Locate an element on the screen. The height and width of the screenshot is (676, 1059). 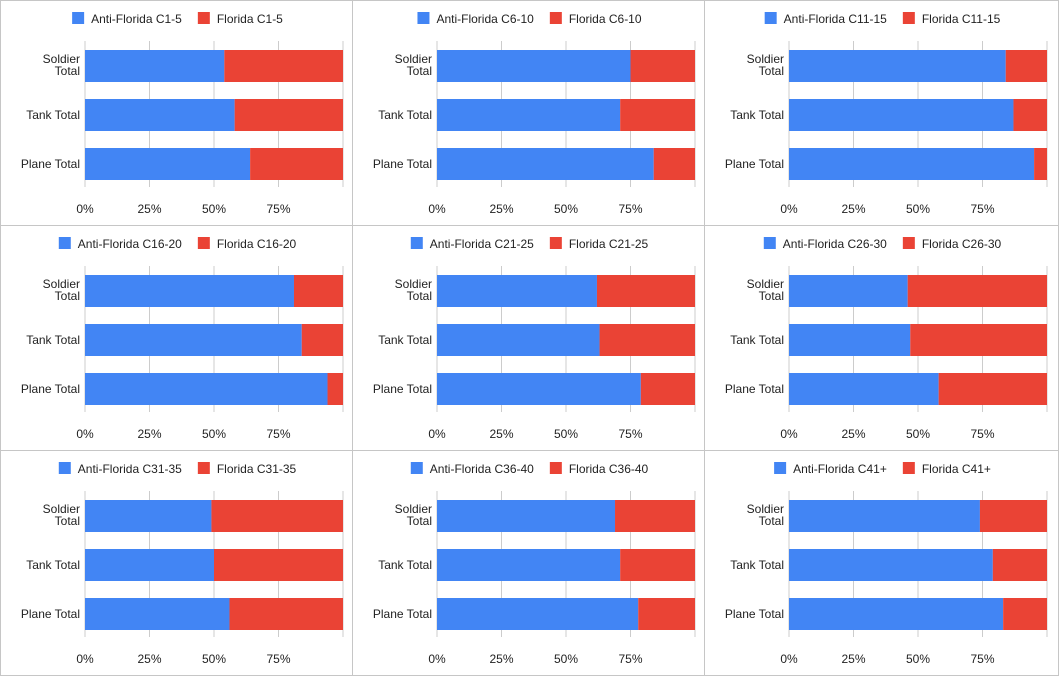
legend-item: Florida C41+ is located at coordinates (946, 469).